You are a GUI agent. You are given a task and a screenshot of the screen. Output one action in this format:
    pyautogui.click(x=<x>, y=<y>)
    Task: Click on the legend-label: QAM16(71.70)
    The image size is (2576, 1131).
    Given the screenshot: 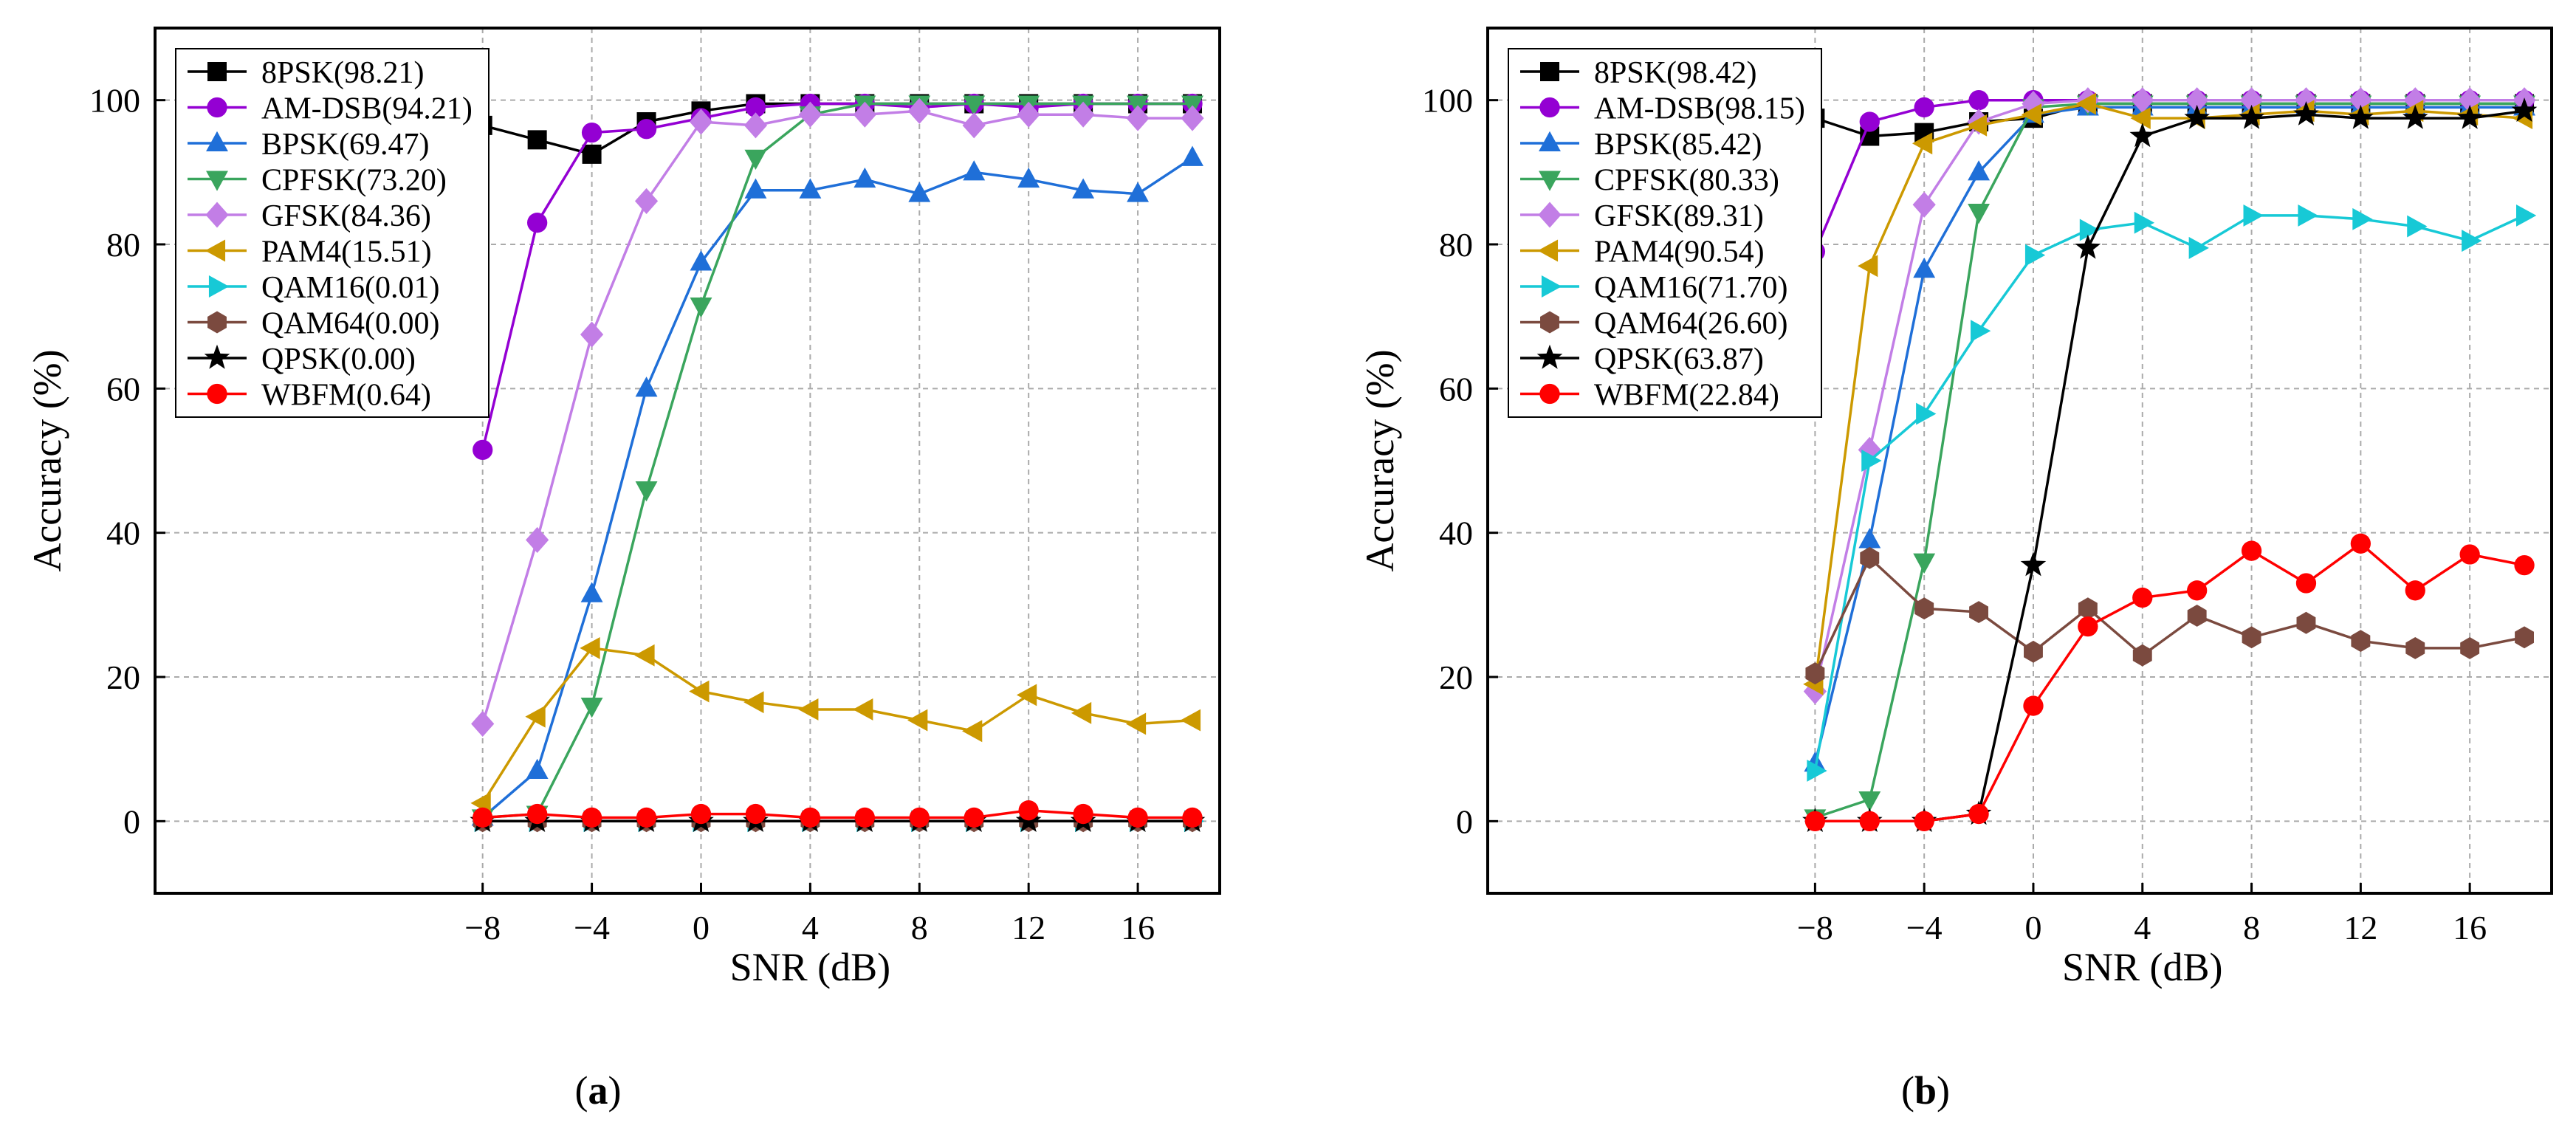 What is the action you would take?
    pyautogui.click(x=1690, y=288)
    